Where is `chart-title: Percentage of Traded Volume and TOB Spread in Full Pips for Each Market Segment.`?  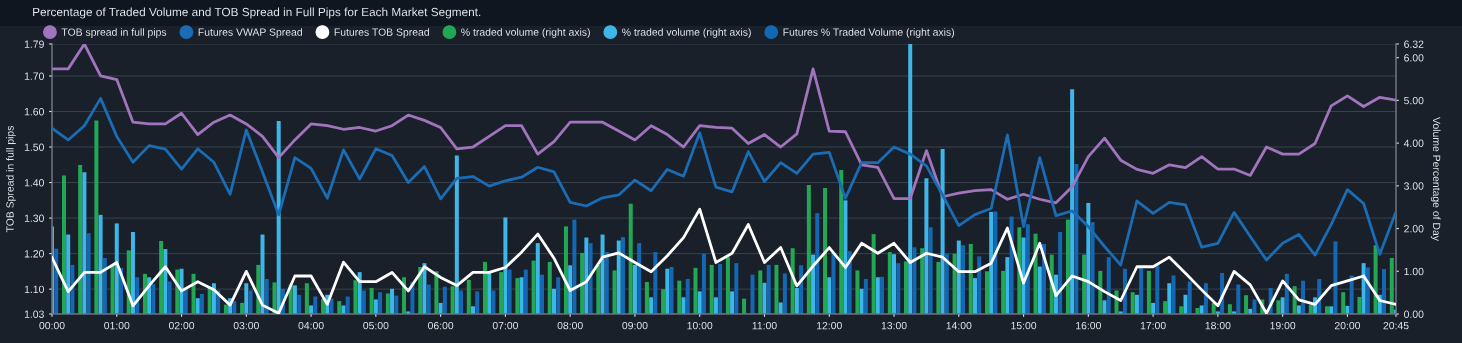
chart-title: Percentage of Traded Volume and TOB Spread in Full Pips for Each Market Segment. is located at coordinates (257, 13).